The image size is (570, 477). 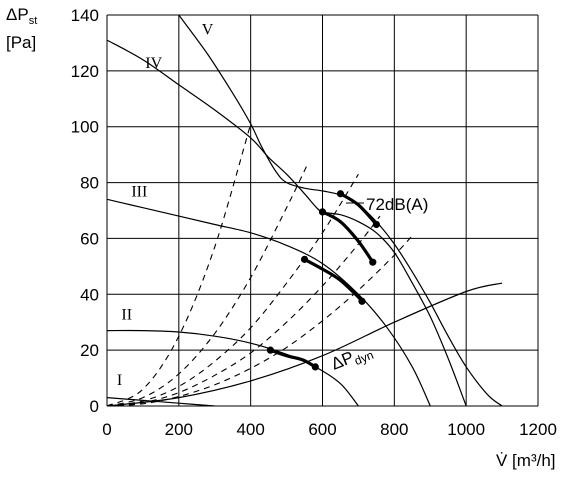 I want to click on dyn-pressure-label: ΔPdyn, so click(x=351, y=358).